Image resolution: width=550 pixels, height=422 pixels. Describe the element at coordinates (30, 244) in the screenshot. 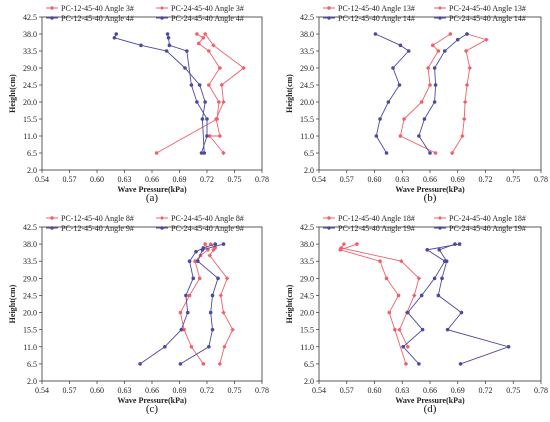

I see `y-tick-label: 38.0` at that location.